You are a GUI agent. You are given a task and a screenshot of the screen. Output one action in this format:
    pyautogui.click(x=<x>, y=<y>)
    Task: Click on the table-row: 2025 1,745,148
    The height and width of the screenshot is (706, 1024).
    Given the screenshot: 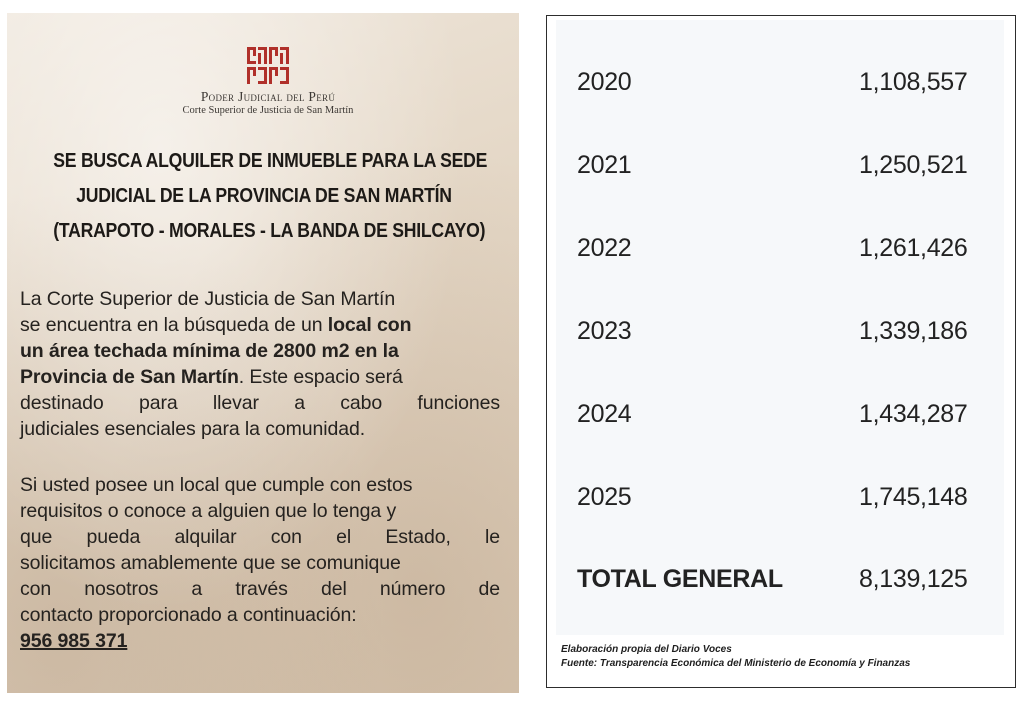 What is the action you would take?
    pyautogui.click(x=782, y=503)
    